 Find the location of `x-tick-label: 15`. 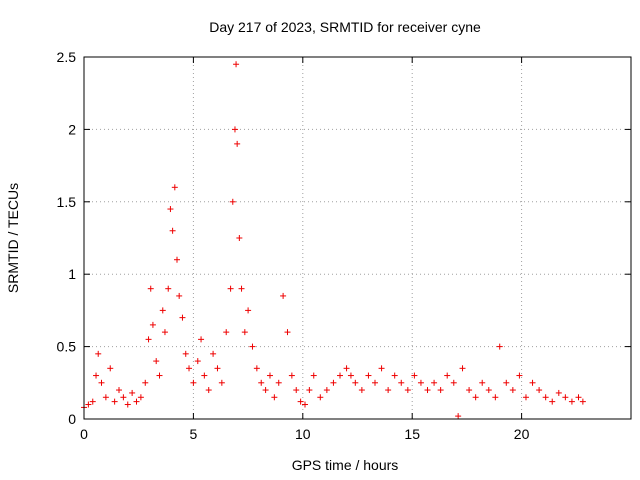

x-tick-label: 15 is located at coordinates (412, 434).